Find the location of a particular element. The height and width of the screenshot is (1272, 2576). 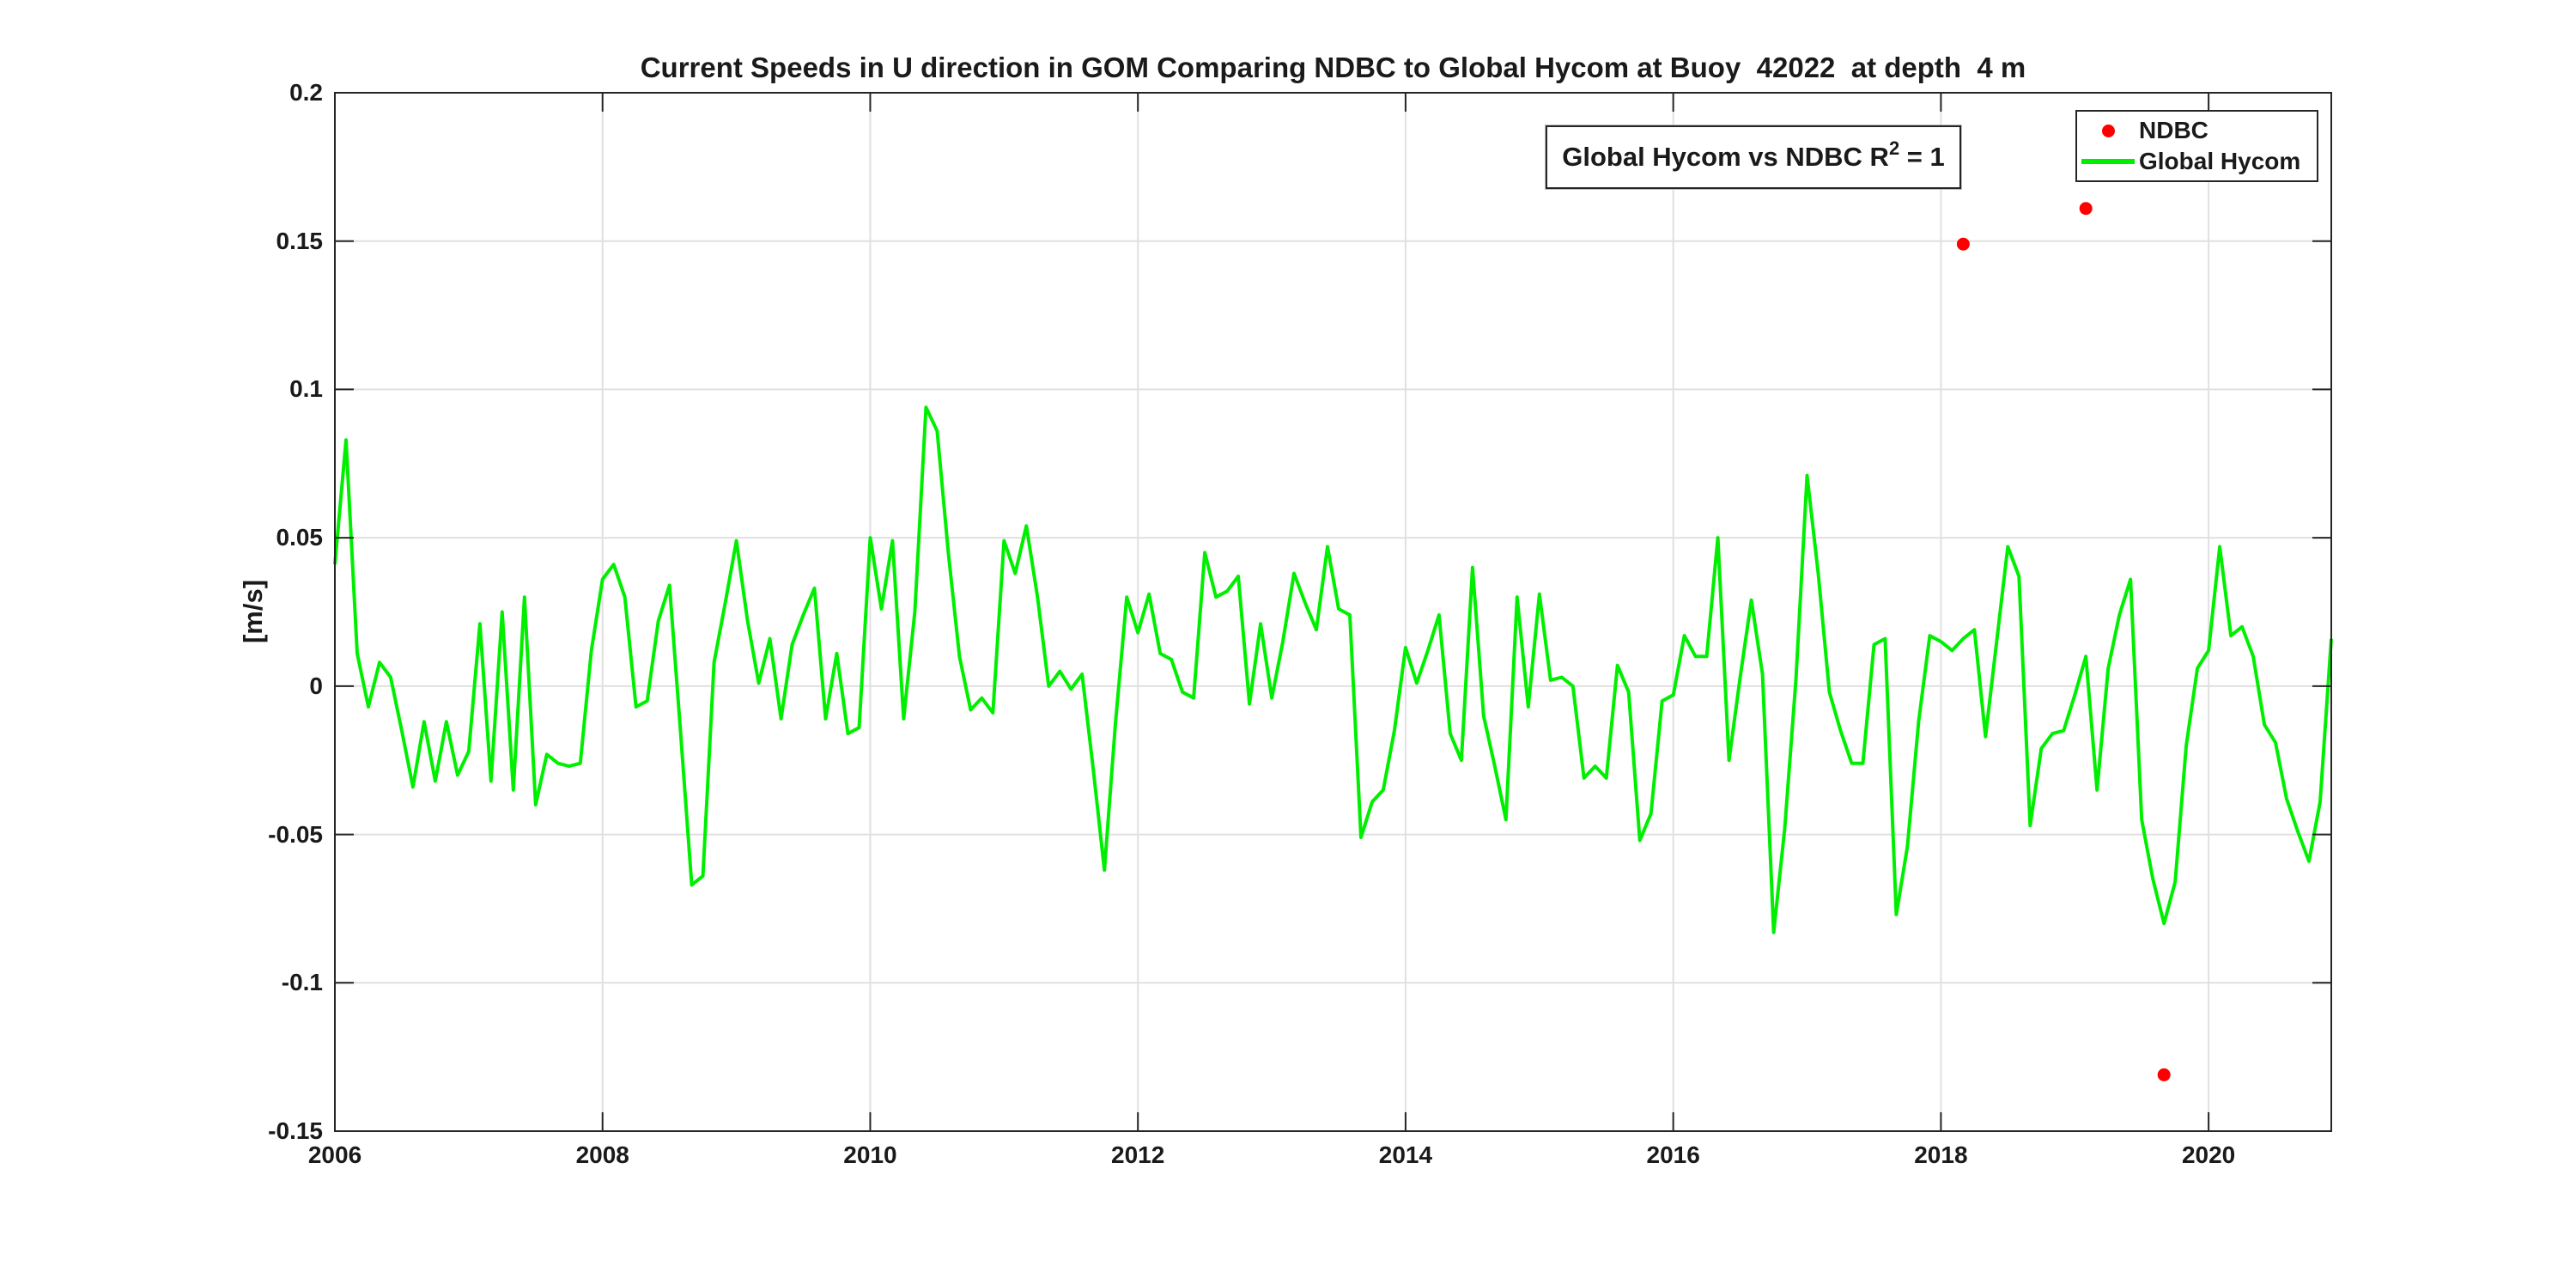

legend: NDBC Global Hycom is located at coordinates (2196, 146).